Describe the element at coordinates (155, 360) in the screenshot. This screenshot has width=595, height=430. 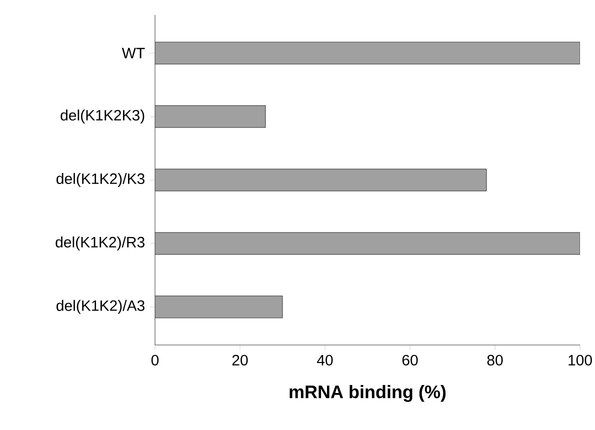
I see `x-tick-label: 0` at that location.